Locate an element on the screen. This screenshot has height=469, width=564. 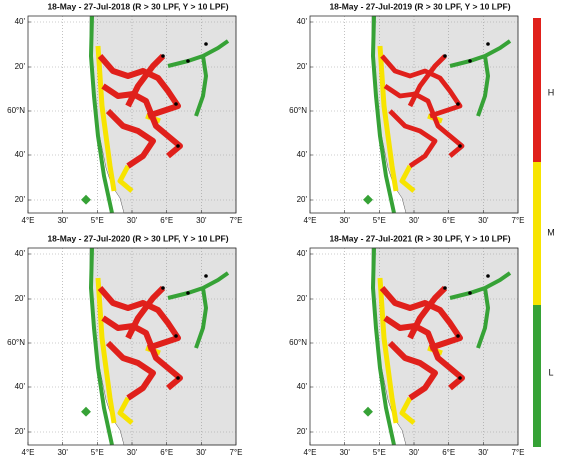
colorbar-label: L is located at coordinates (550, 372).